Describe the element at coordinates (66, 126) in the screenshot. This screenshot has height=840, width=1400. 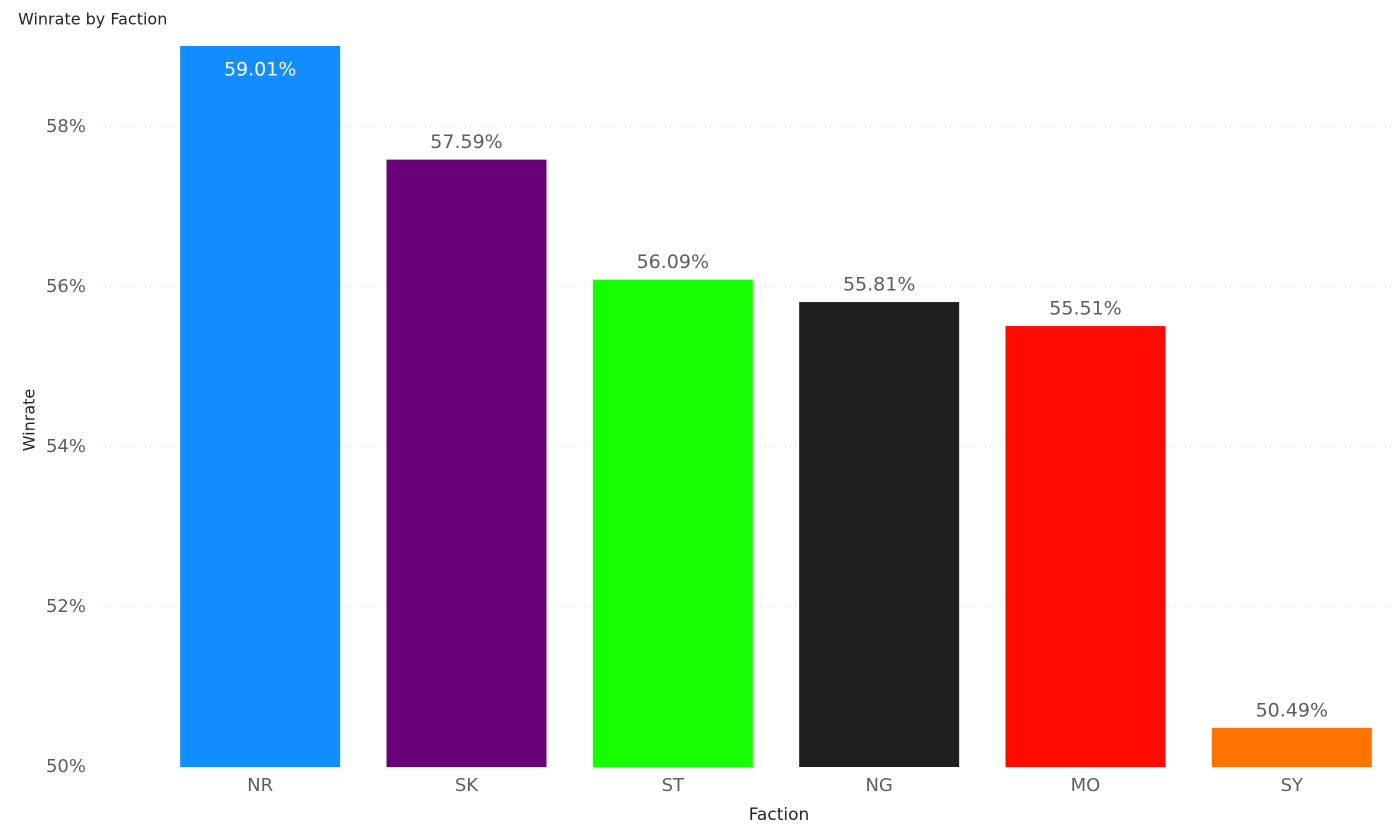
I see `y-tick-label: 58%` at that location.